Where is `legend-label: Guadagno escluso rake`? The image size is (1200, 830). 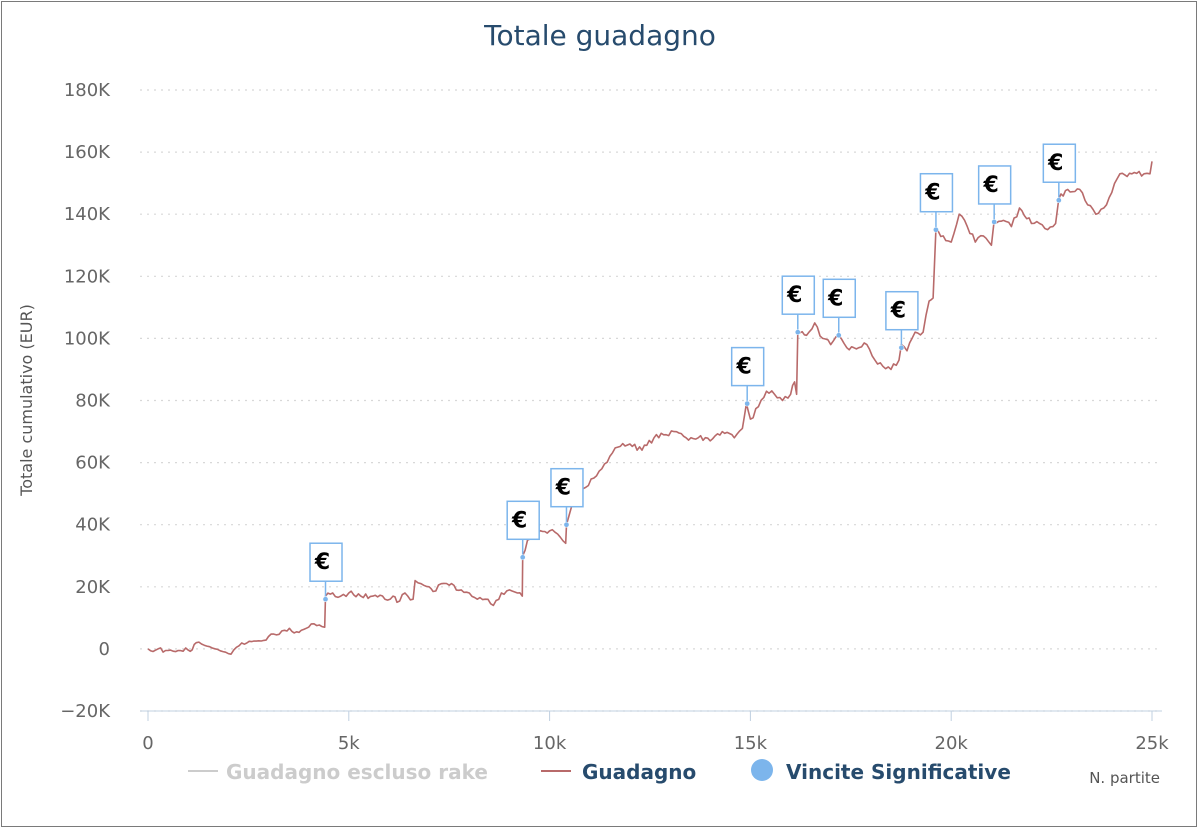
legend-label: Guadagno escluso rake is located at coordinates (357, 772).